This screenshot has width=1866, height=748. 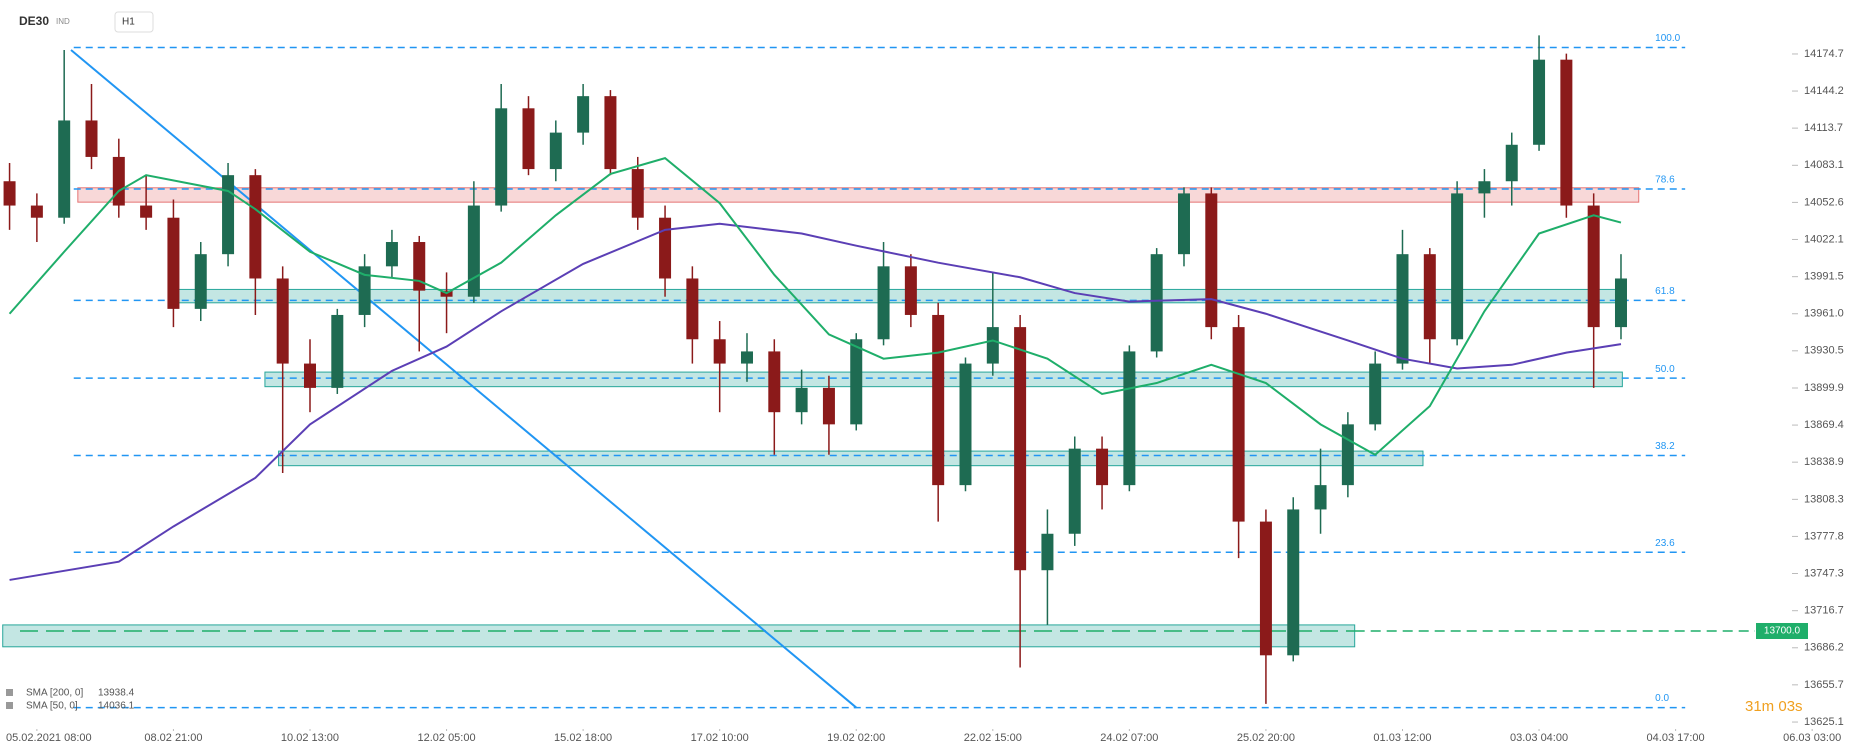 What do you see at coordinates (1824, 91) in the screenshot?
I see `y-tick-label: 14144.2` at bounding box center [1824, 91].